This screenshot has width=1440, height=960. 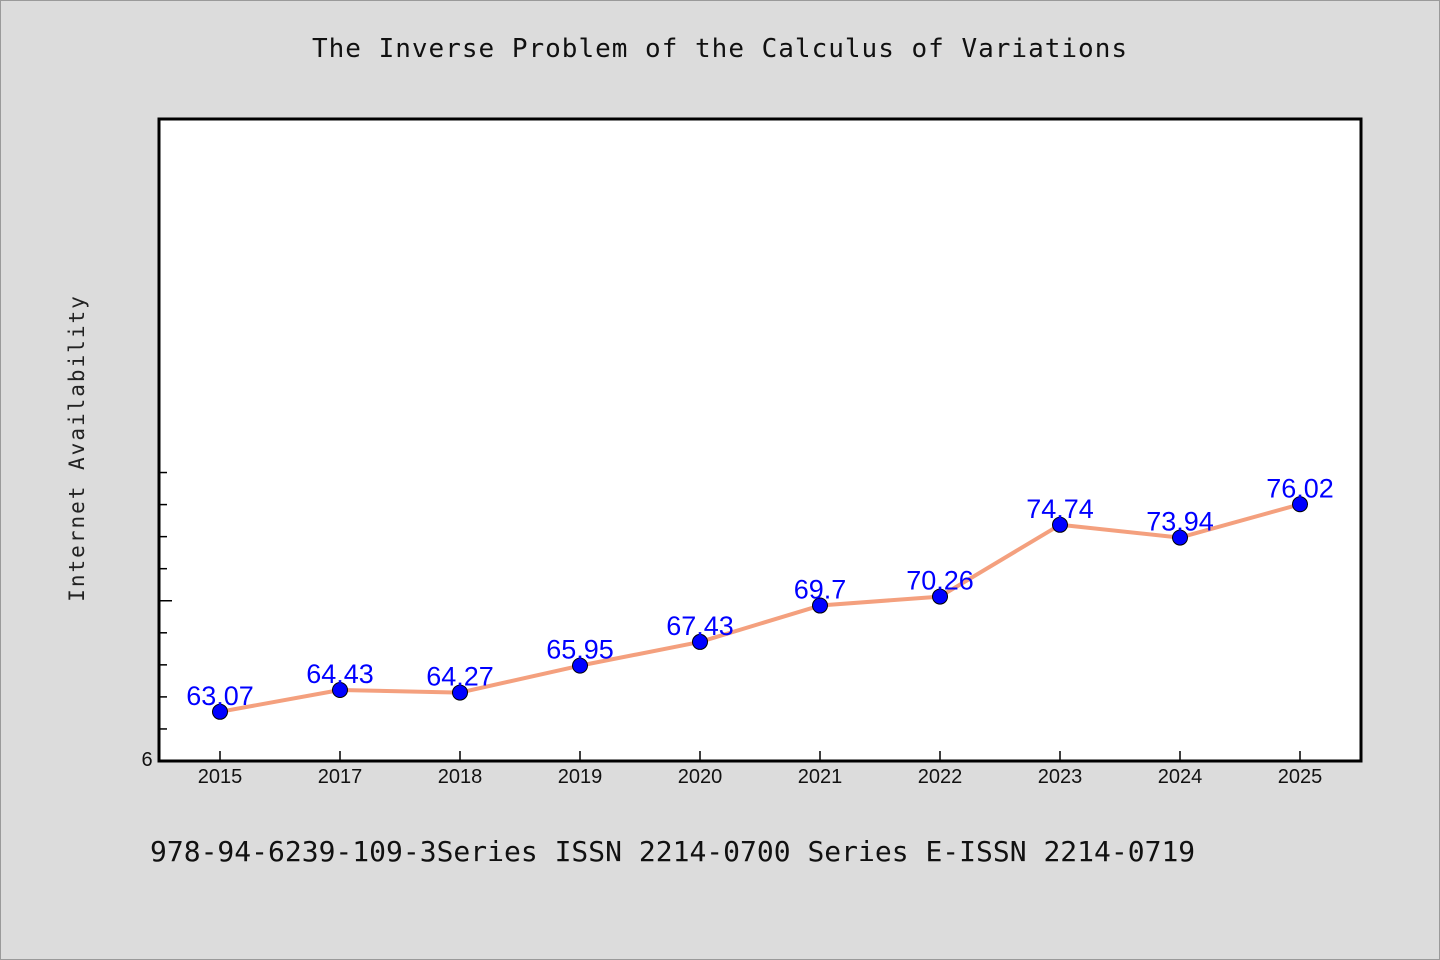 I want to click on data-label: 73.94, so click(x=1180, y=522).